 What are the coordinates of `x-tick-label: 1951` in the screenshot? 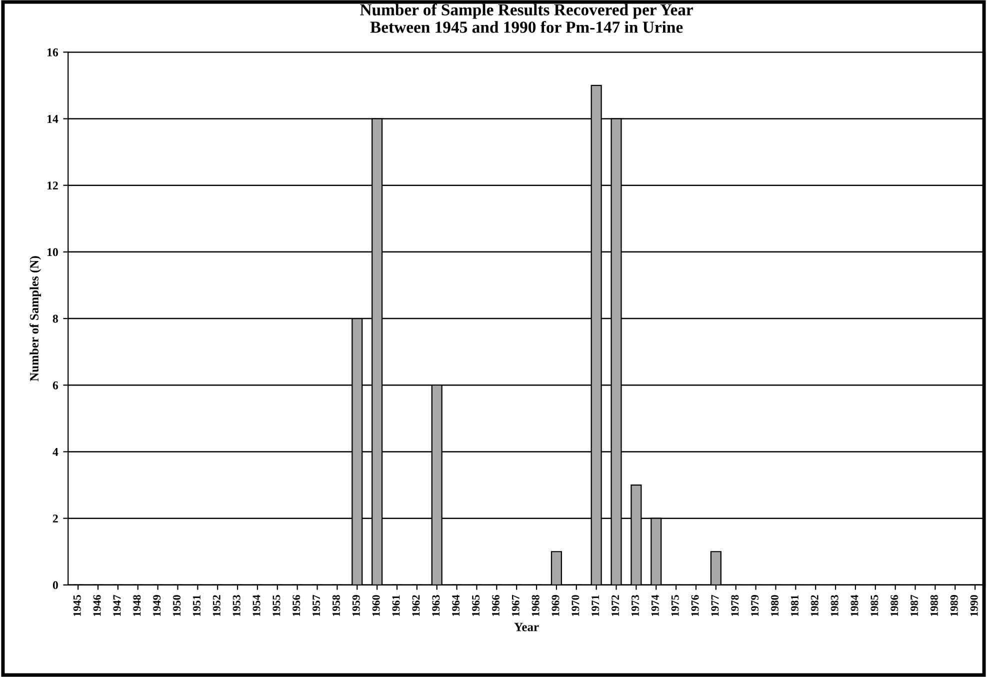 It's located at (196, 605).